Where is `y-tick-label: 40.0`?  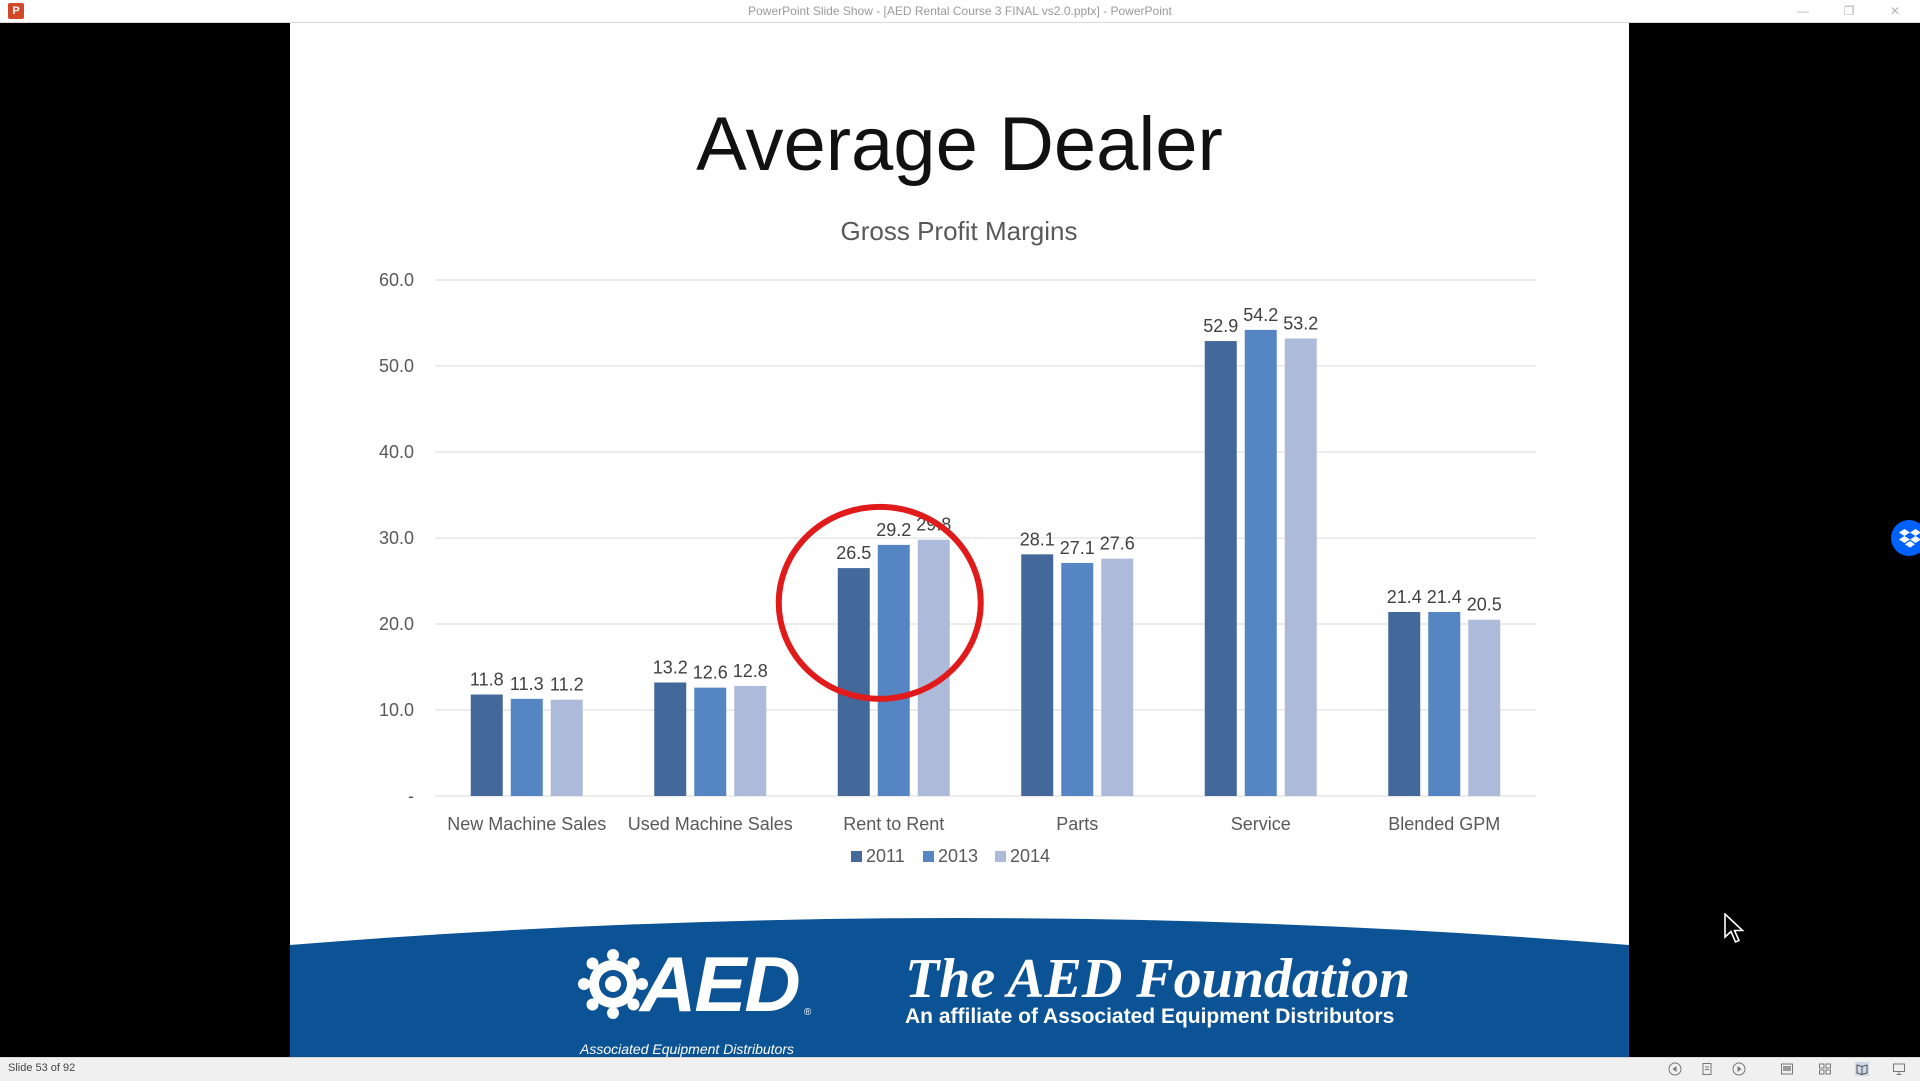
y-tick-label: 40.0 is located at coordinates (396, 452).